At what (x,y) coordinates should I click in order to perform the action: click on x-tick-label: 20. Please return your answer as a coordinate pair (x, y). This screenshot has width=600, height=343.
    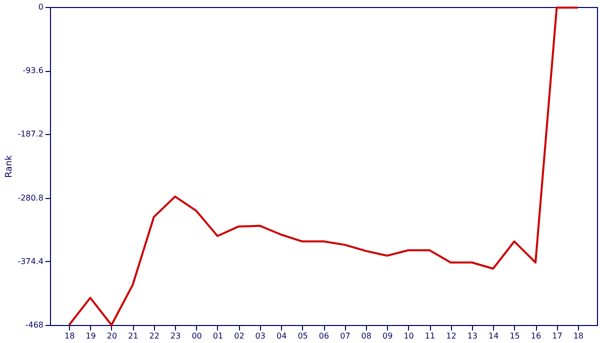
    Looking at the image, I should click on (112, 336).